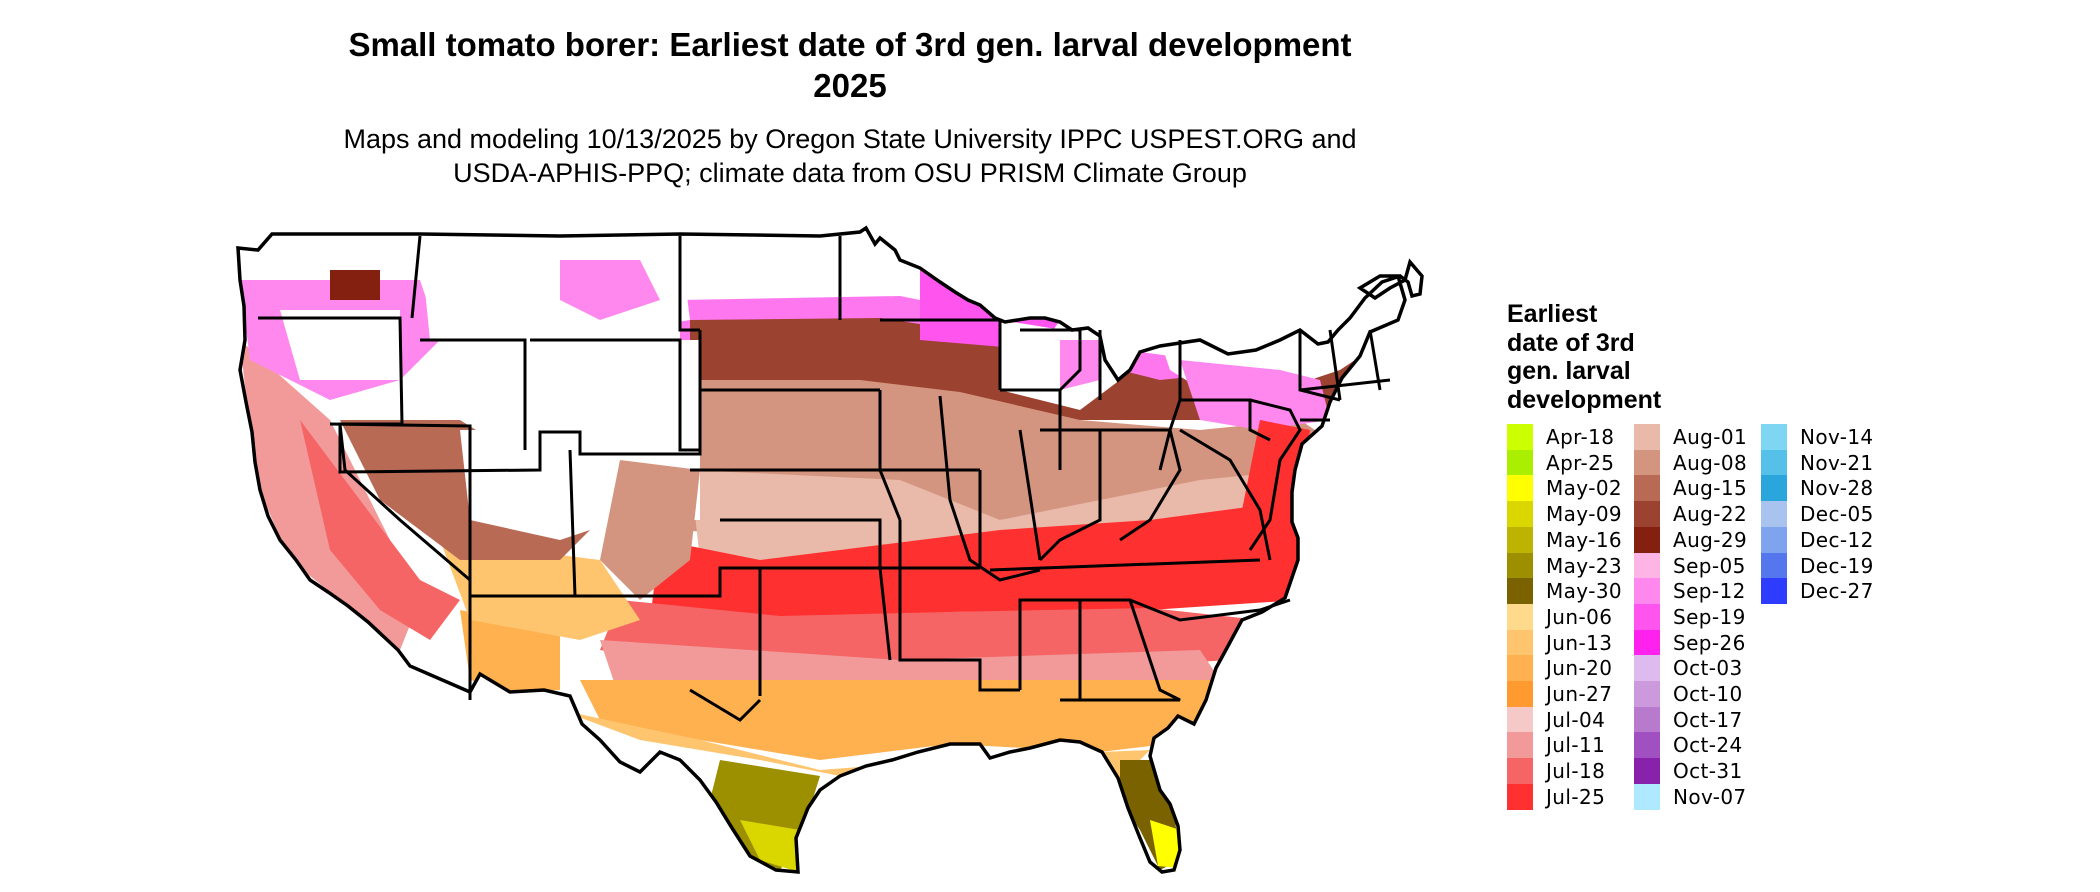 The height and width of the screenshot is (892, 2100). I want to click on legend-item: May-23, so click(1565, 565).